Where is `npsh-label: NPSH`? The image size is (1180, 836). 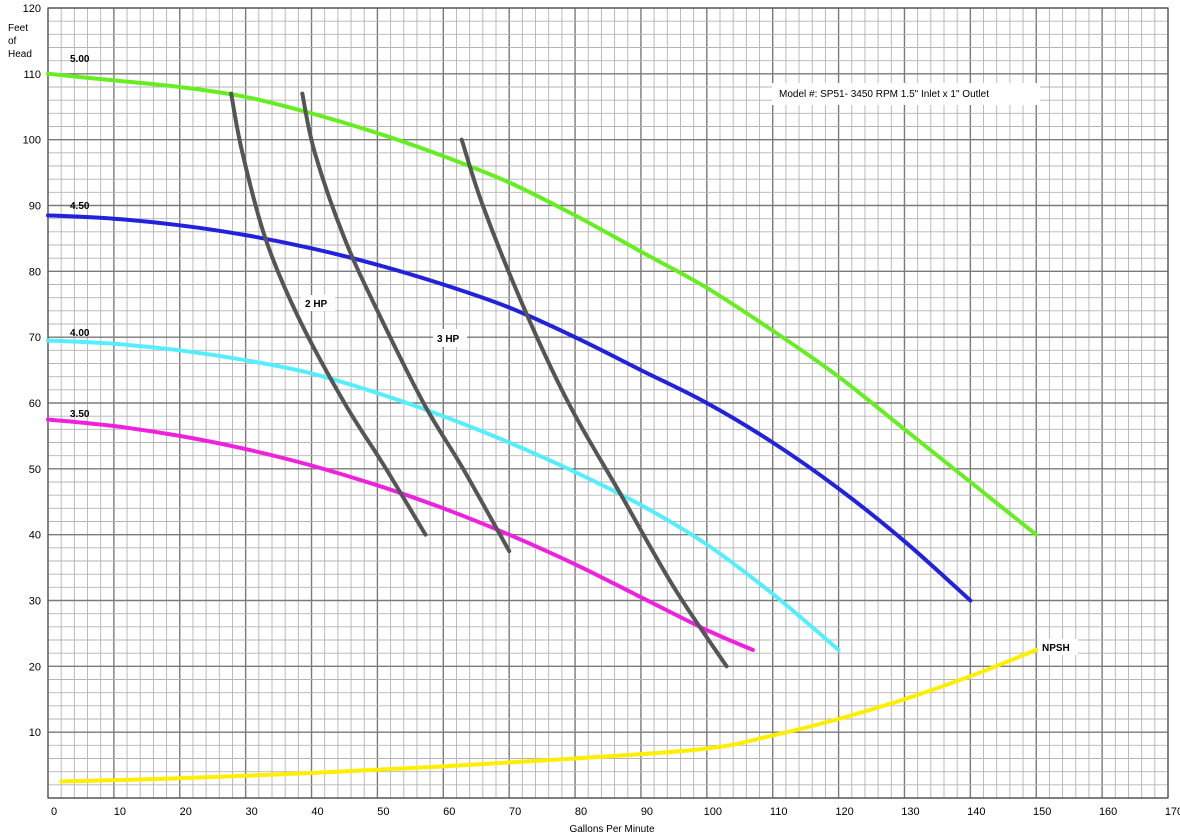
npsh-label: NPSH is located at coordinates (1056, 648).